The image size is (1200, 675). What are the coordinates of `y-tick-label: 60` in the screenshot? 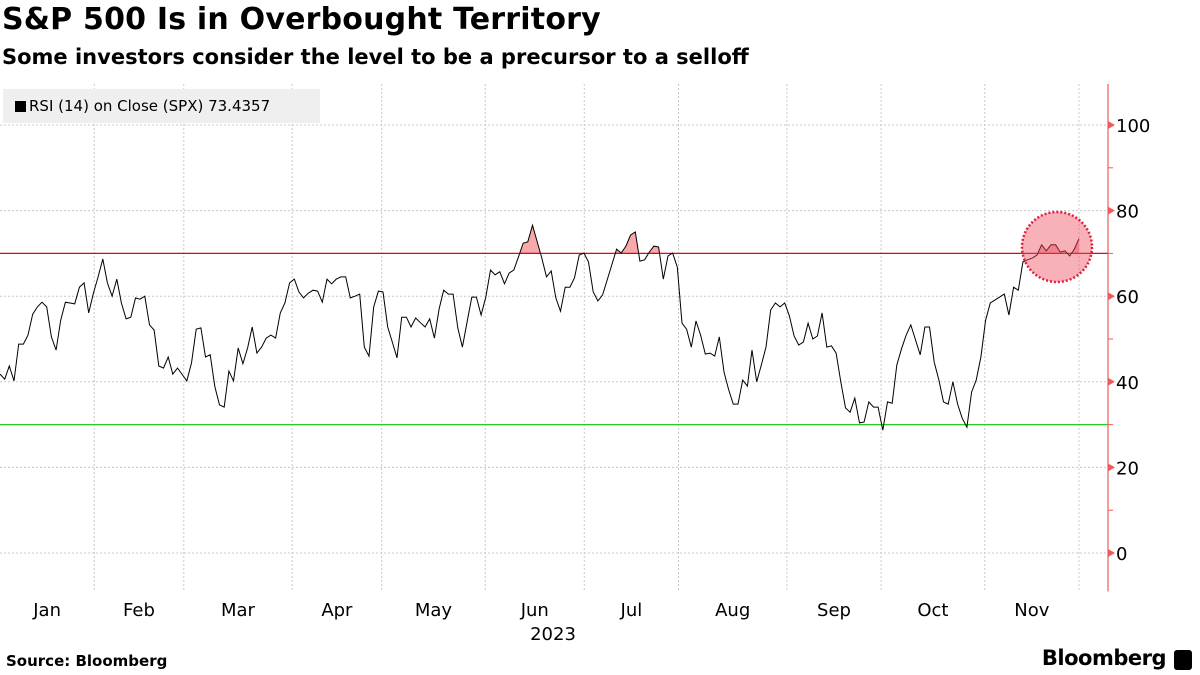 It's located at (1127, 297).